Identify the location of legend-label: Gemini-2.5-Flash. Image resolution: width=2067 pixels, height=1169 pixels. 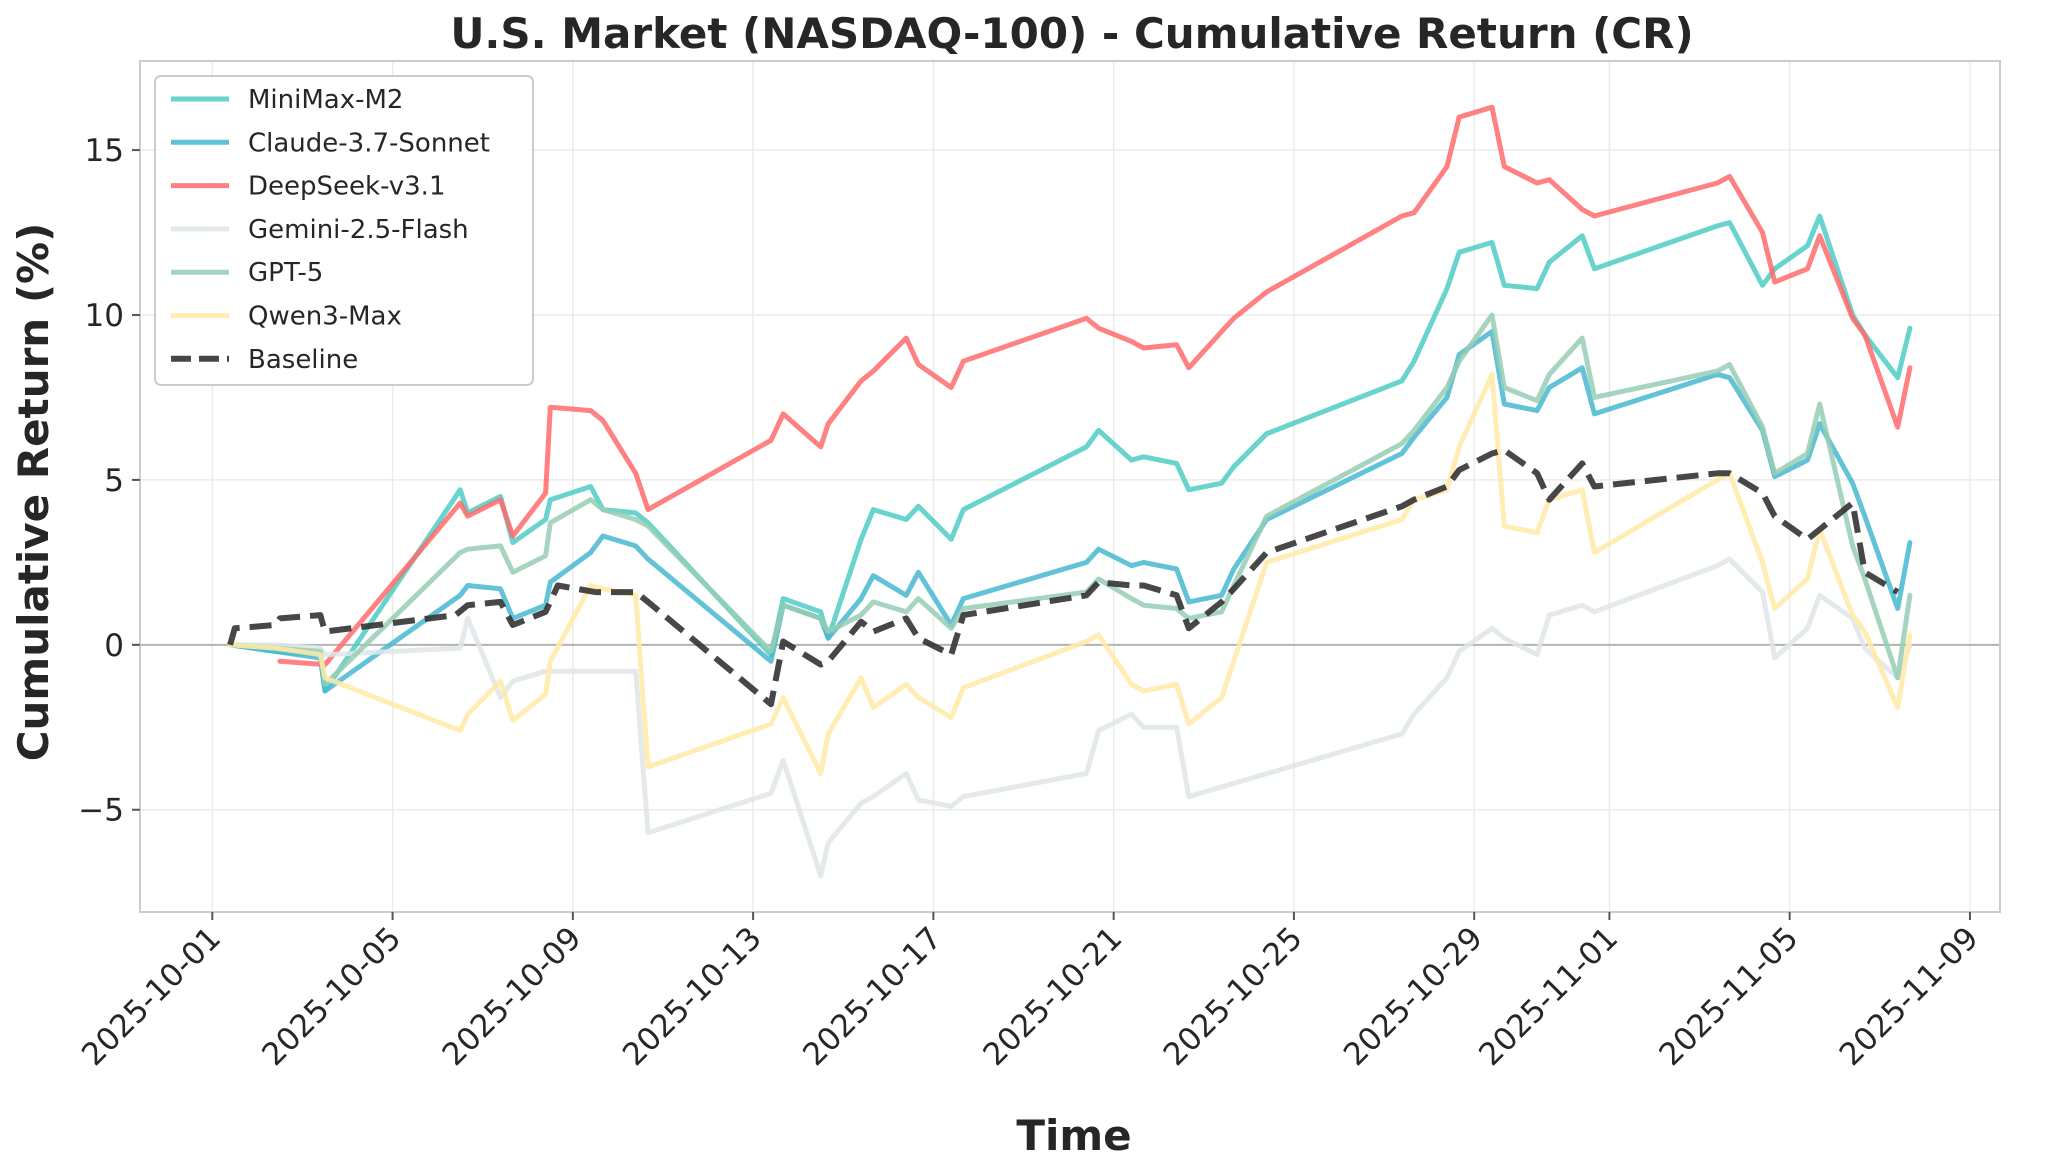
(358, 230).